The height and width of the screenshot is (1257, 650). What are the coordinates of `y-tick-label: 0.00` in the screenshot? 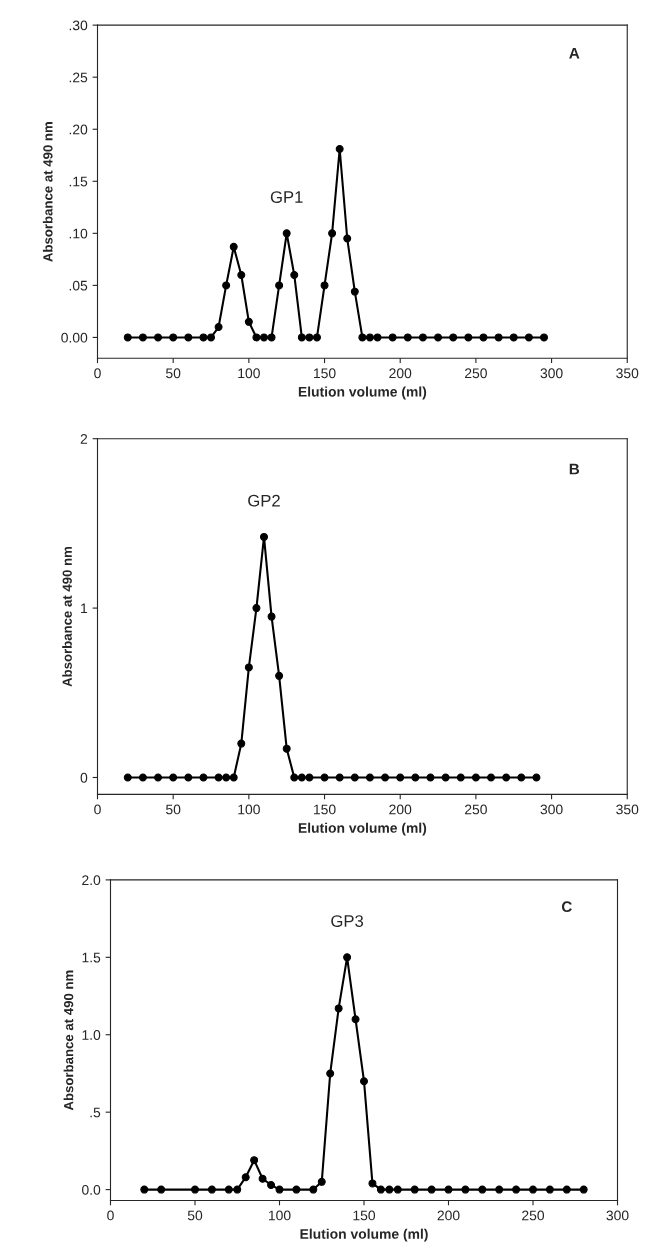 It's located at (74, 337).